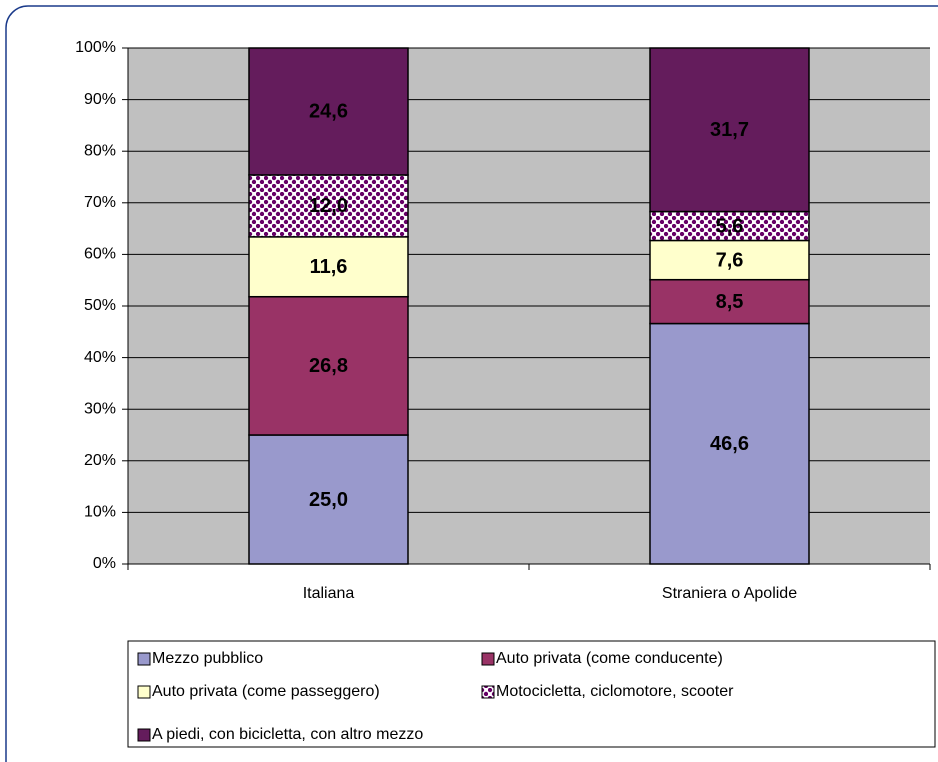 The width and height of the screenshot is (938, 762). I want to click on data-label: 7,6, so click(730, 260).